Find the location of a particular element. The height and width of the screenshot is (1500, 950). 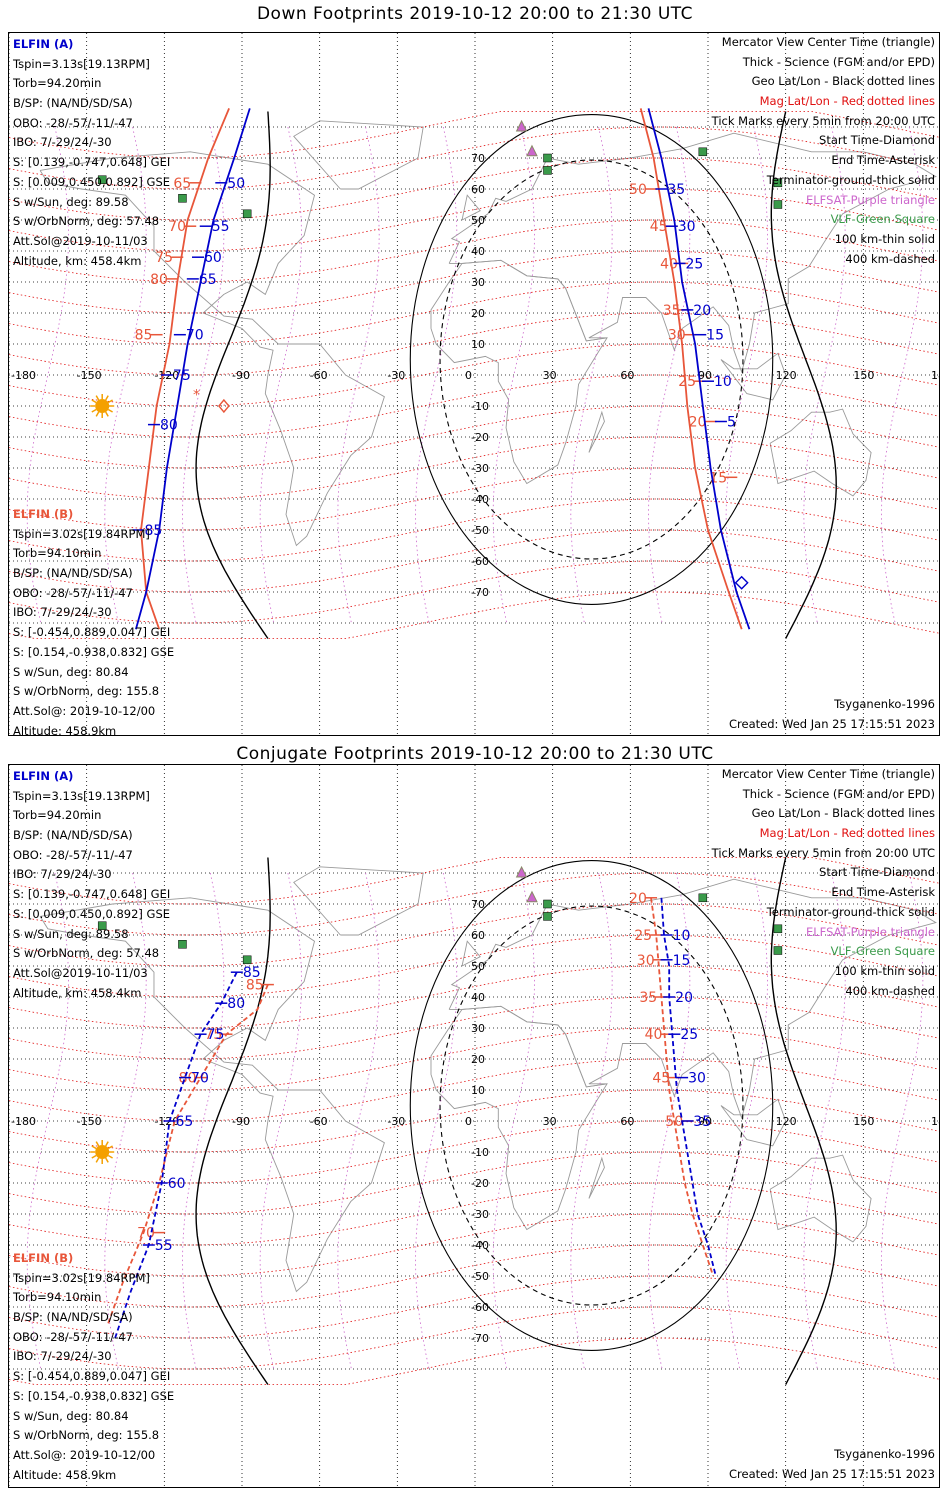

legend-item: Terminator-ground-thick solid is located at coordinates (850, 179).